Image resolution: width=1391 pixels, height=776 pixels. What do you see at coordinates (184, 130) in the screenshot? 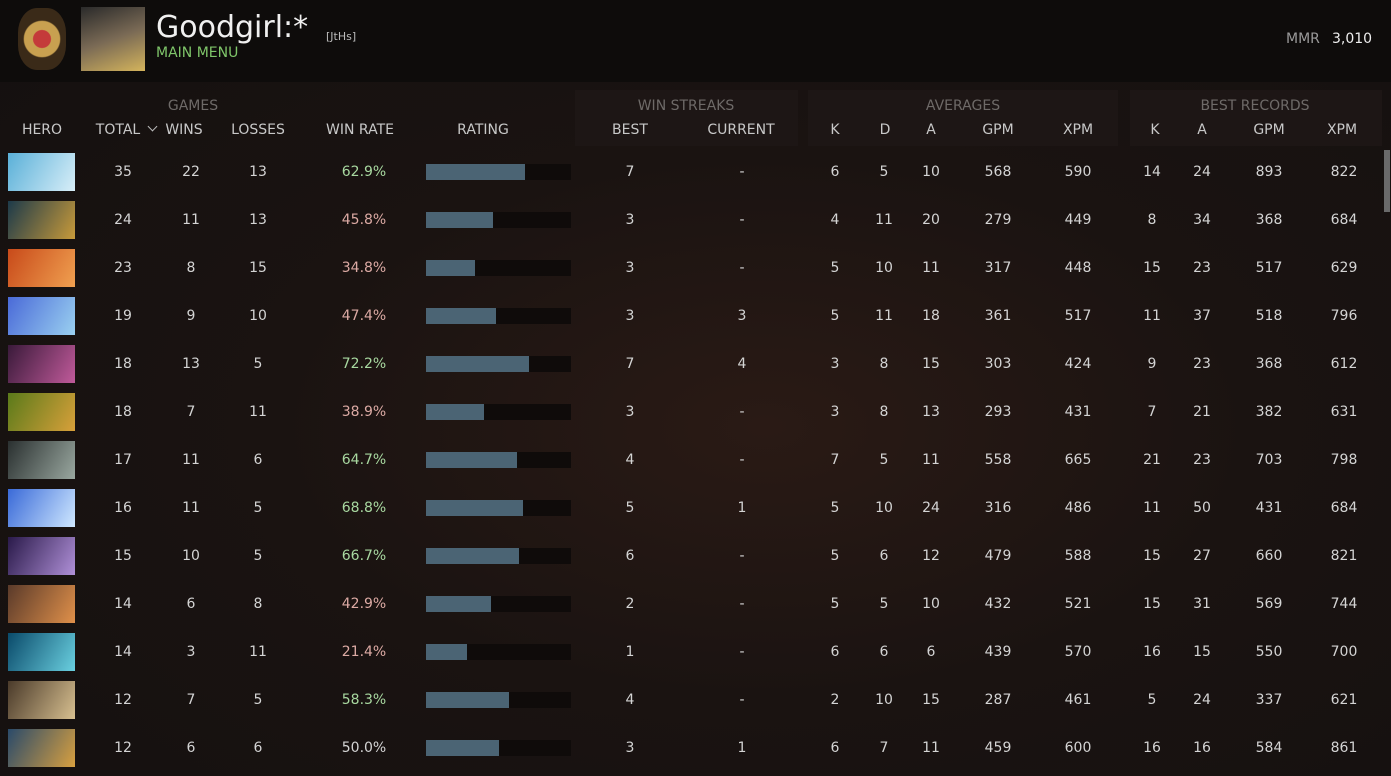
I see `column-header: WINS` at bounding box center [184, 130].